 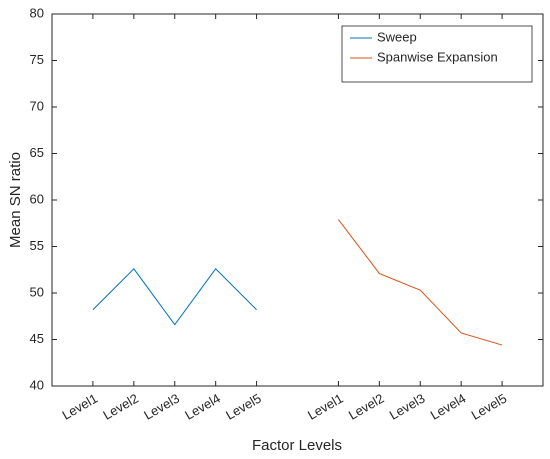 I want to click on legend-label: Sweep, so click(x=397, y=36).